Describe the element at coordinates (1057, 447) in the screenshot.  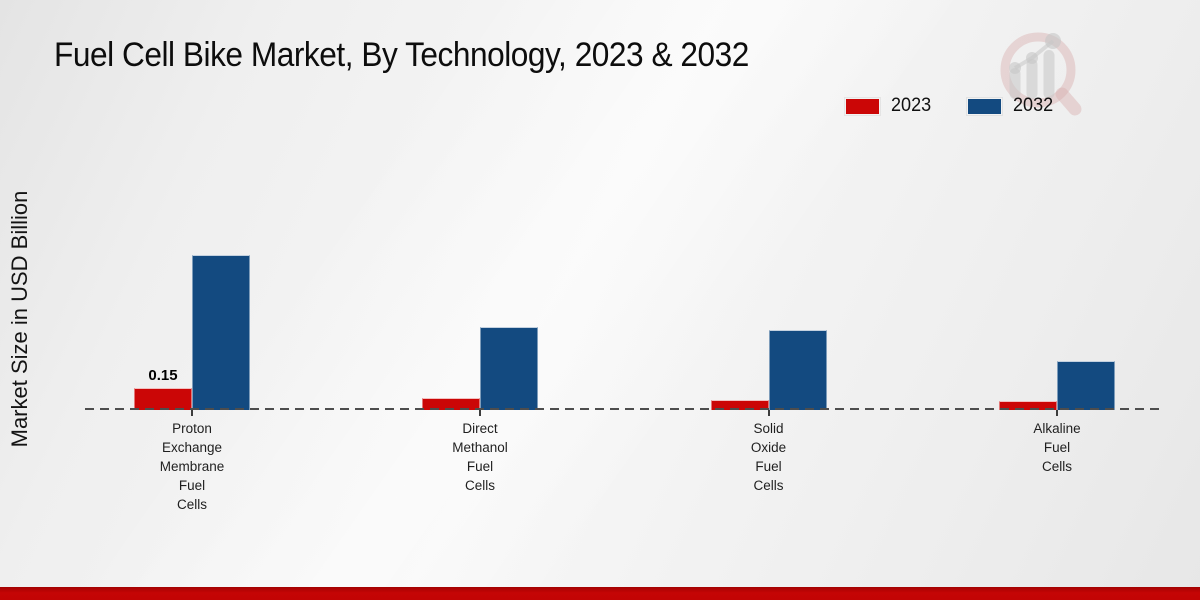
I see `category-label-3: Alkaline Fuel Cells` at that location.